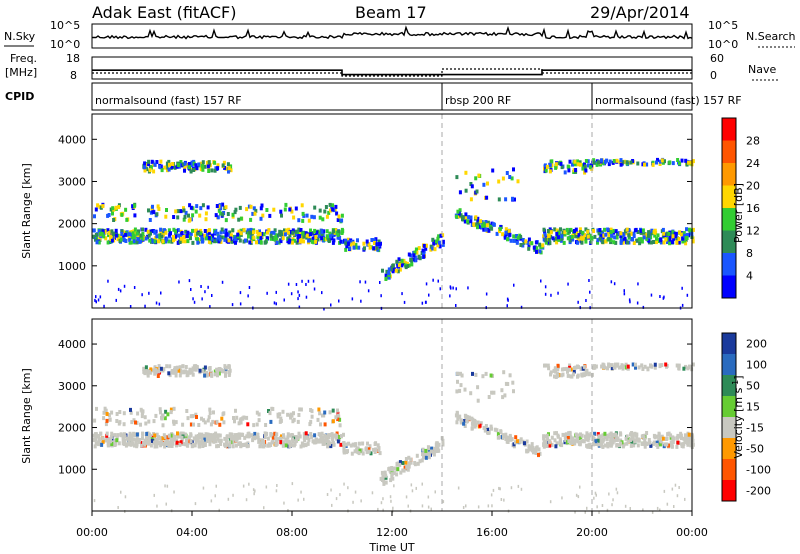 This screenshot has width=800, height=554. What do you see at coordinates (723, 44) in the screenshot?
I see `noise-tick-low-right: 10^0` at bounding box center [723, 44].